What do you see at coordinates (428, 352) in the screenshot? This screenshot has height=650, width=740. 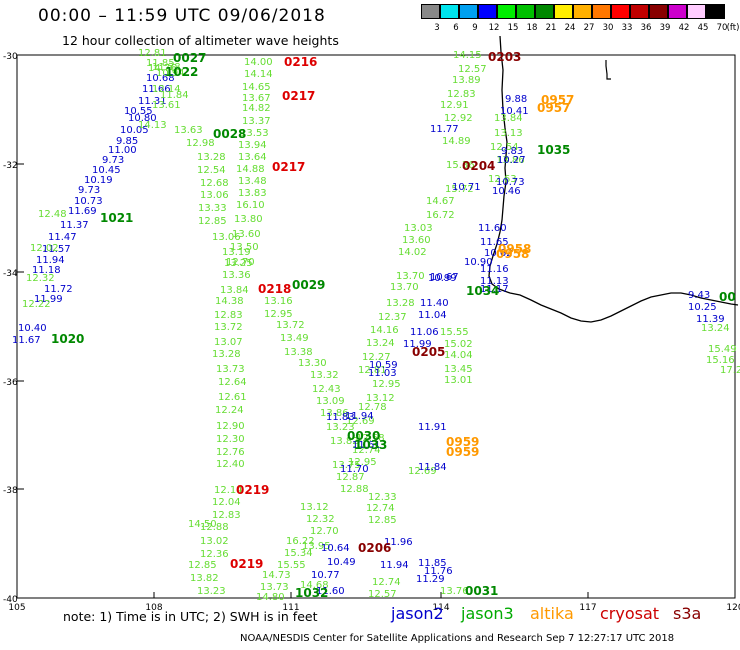 I see `pass-time-label: 0205` at bounding box center [428, 352].